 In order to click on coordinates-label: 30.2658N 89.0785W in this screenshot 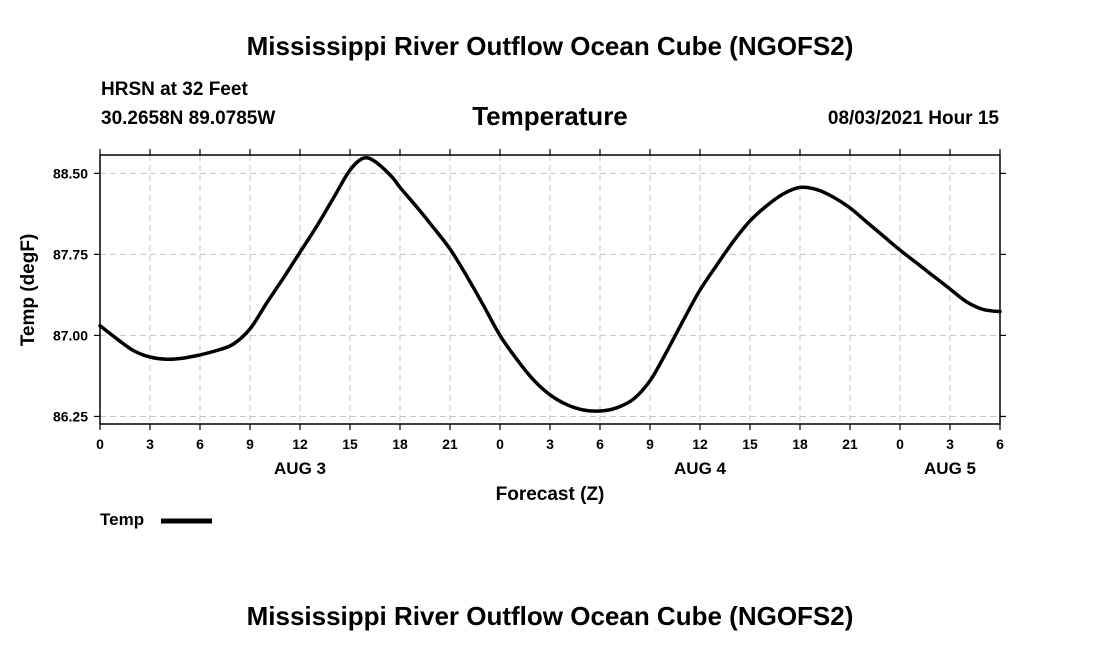, I will do `click(188, 118)`.